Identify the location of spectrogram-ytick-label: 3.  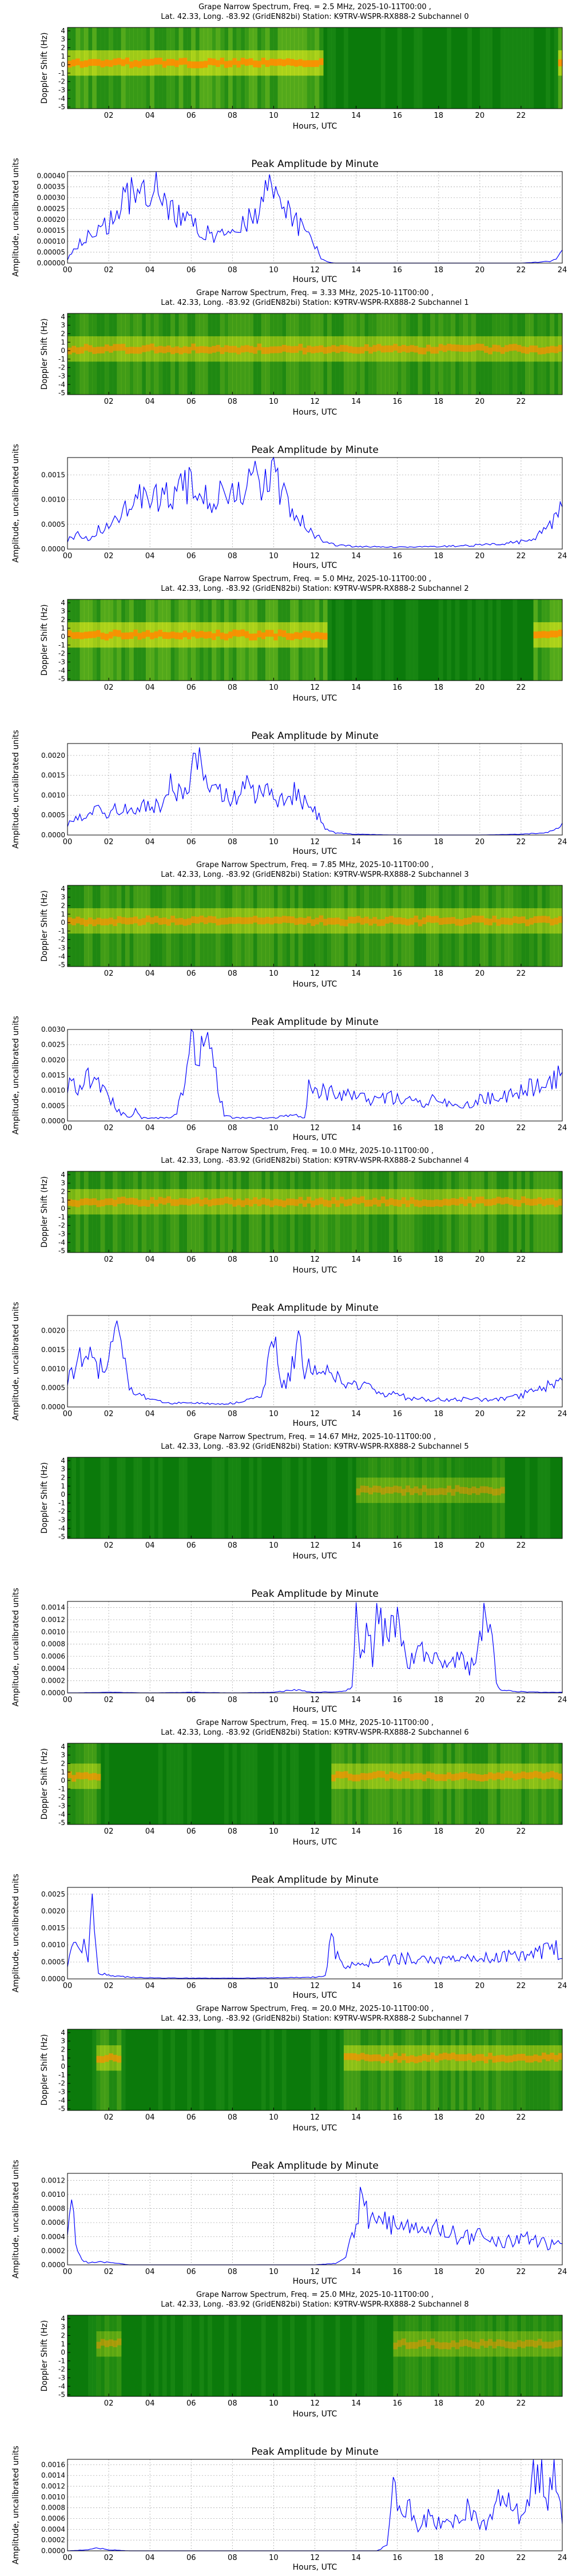
(63, 897).